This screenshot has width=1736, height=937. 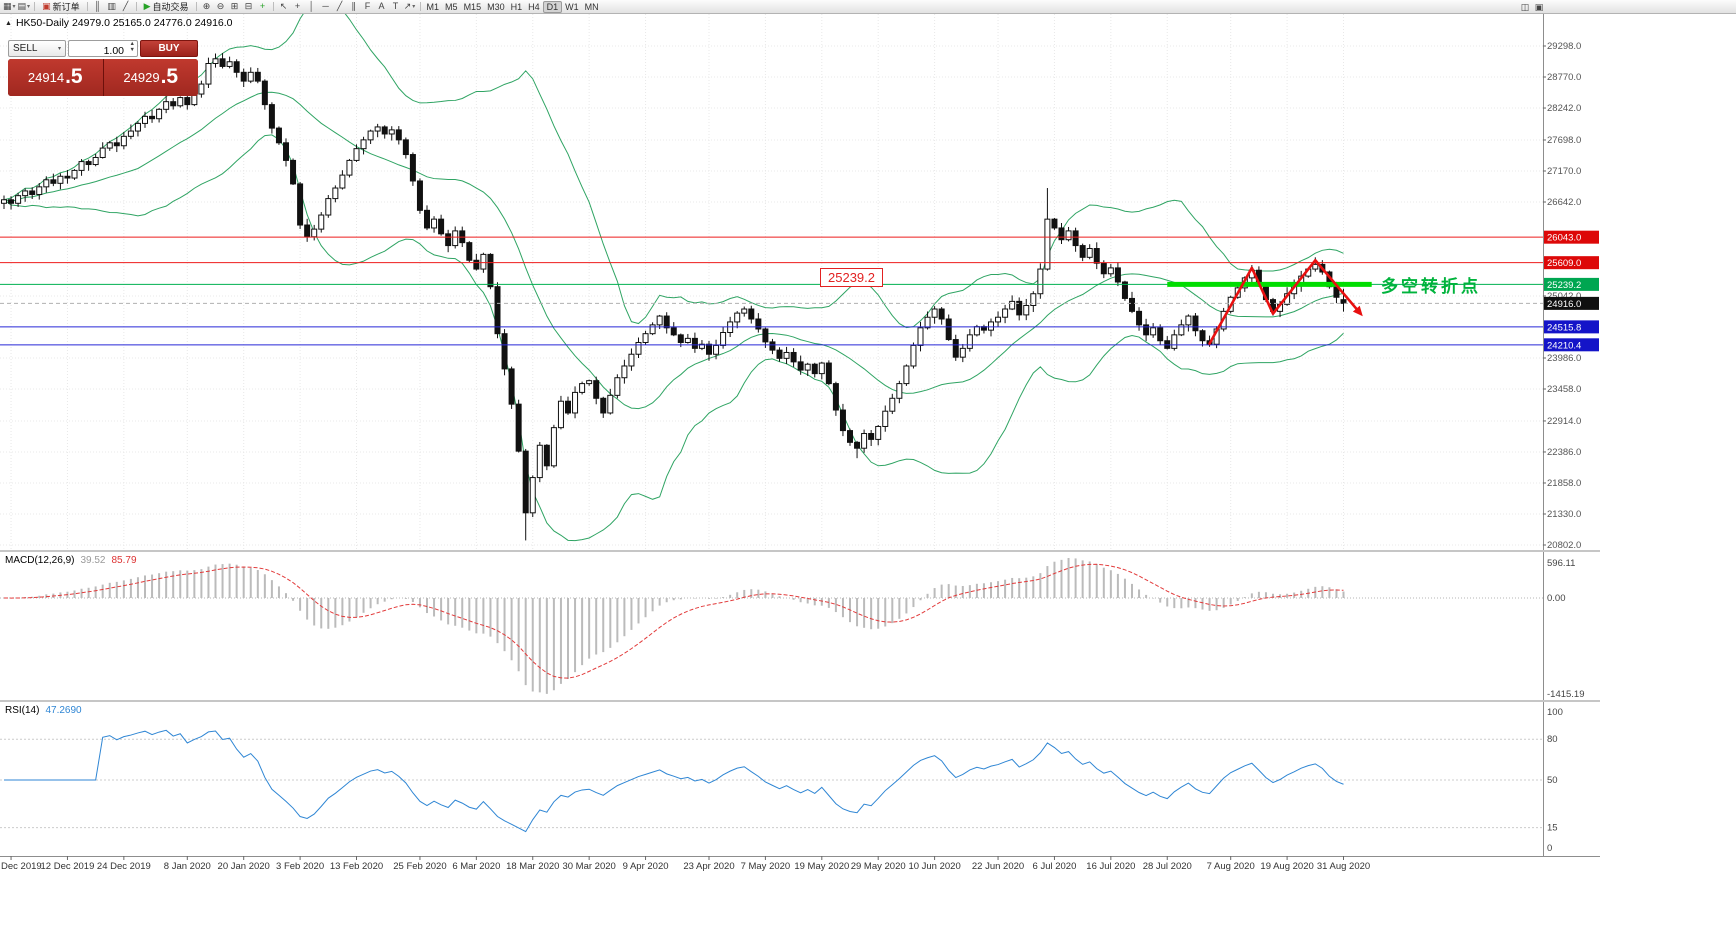 What do you see at coordinates (9, 6) in the screenshot?
I see `new-chart-icon: ▦ ▾` at bounding box center [9, 6].